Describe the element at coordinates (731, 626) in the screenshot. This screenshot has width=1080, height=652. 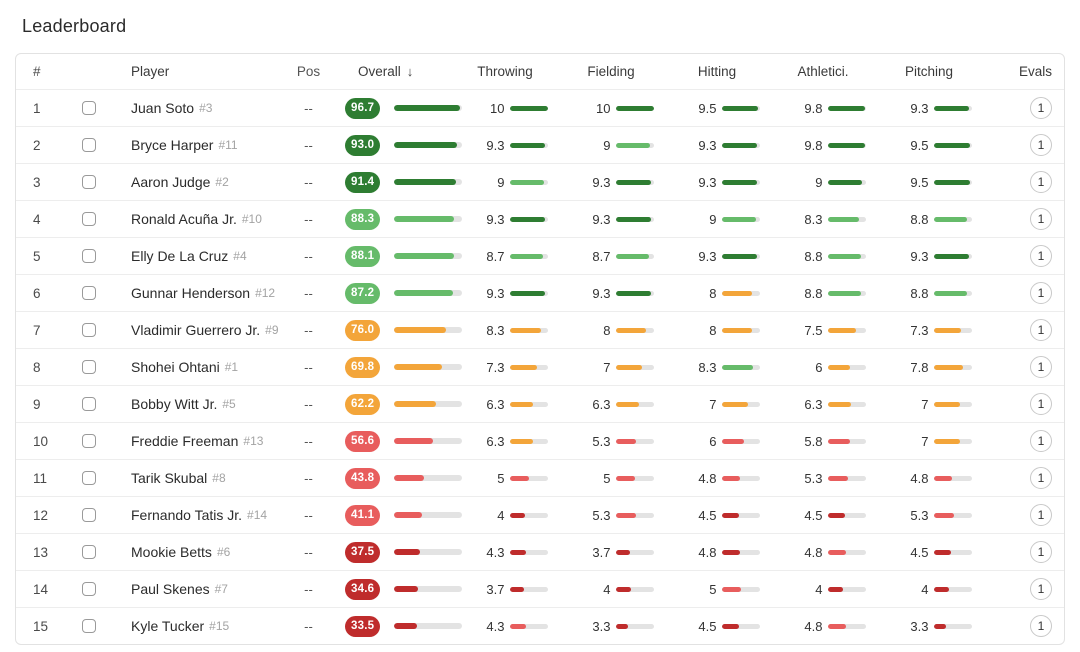
I see `skill-cell-hitting: 4.5` at that location.